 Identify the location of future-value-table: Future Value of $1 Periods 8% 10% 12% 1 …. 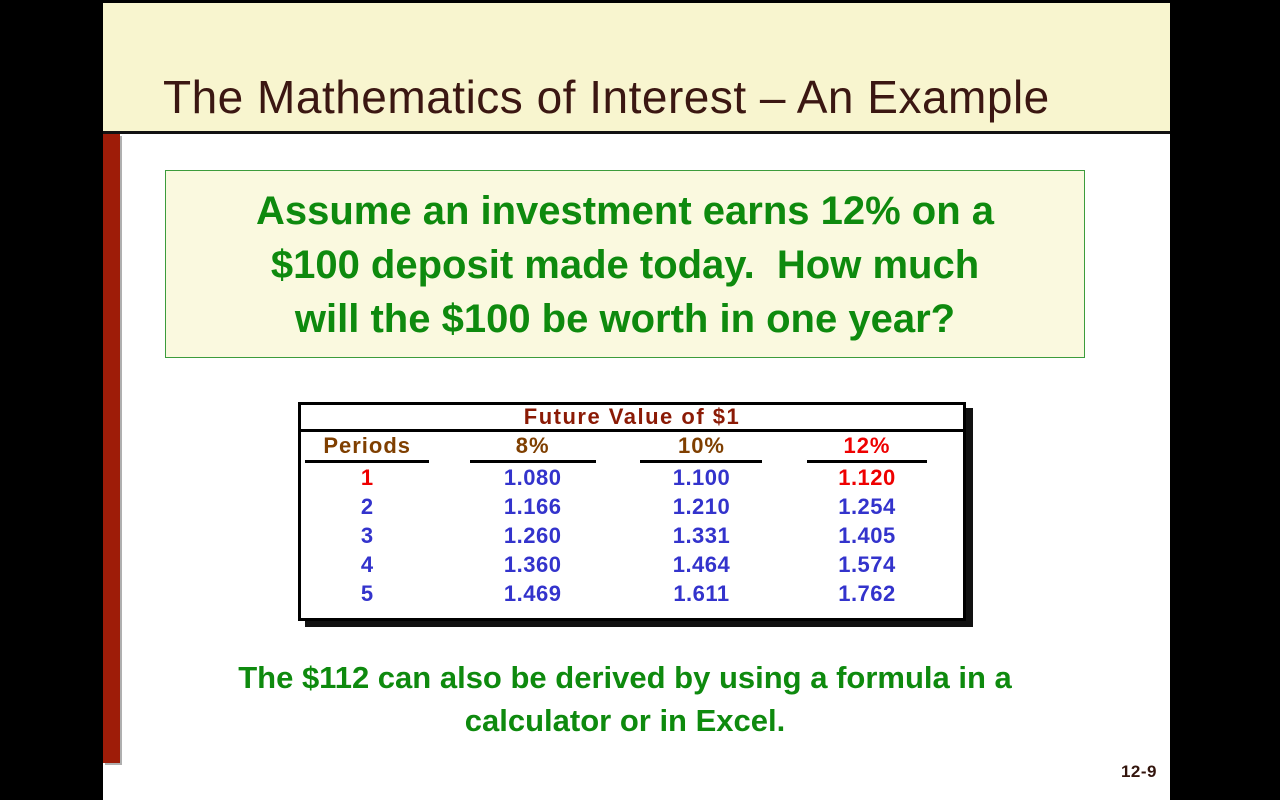
(632, 511).